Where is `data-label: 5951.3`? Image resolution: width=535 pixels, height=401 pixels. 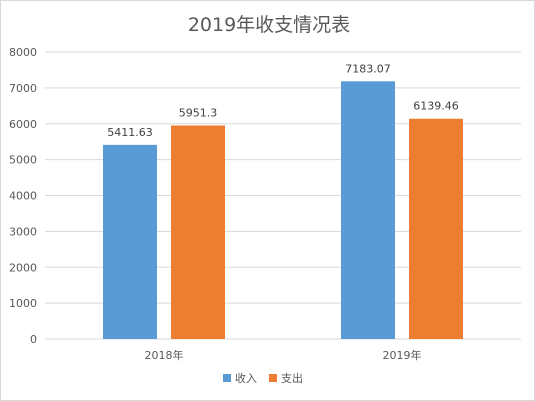
data-label: 5951.3 is located at coordinates (198, 112).